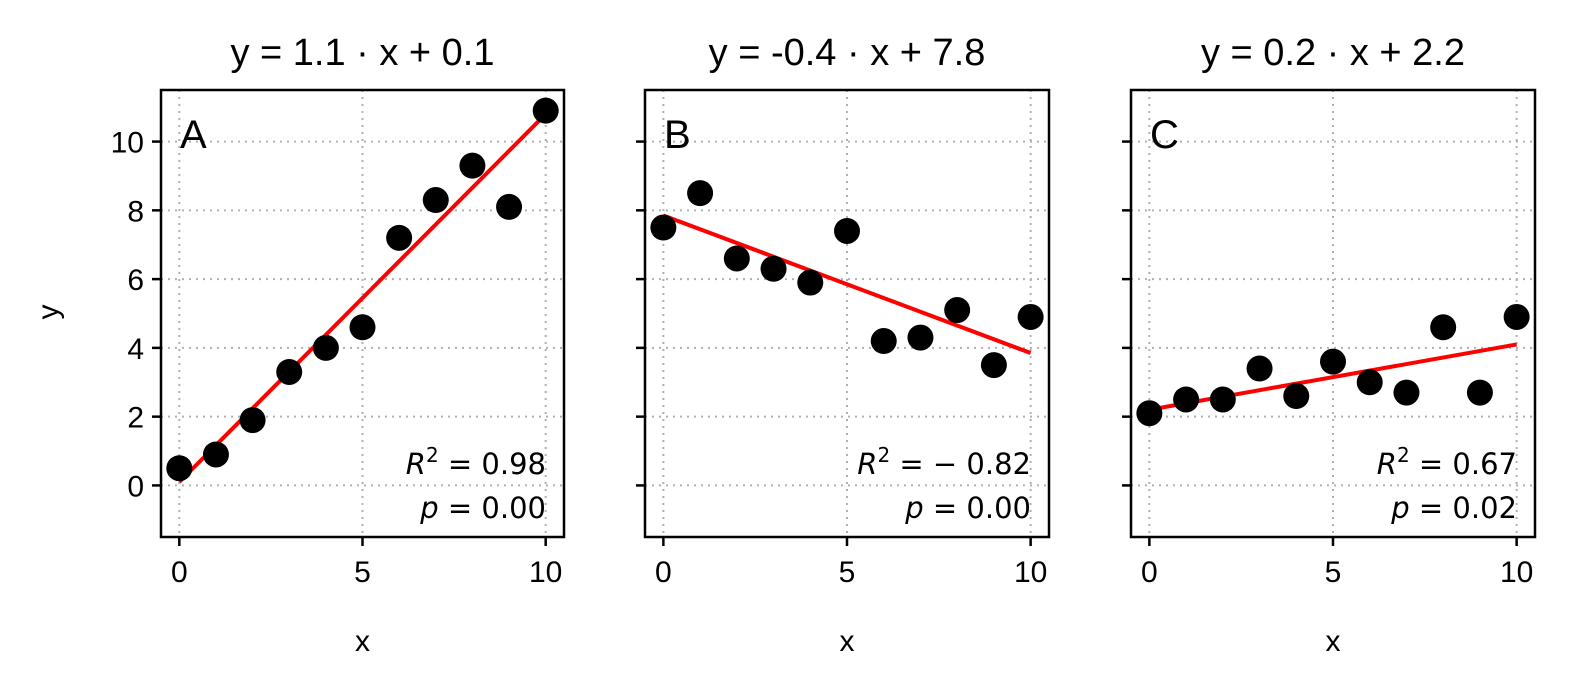 This screenshot has width=1591, height=700. What do you see at coordinates (135, 349) in the screenshot?
I see `y-tick-label: 4` at bounding box center [135, 349].